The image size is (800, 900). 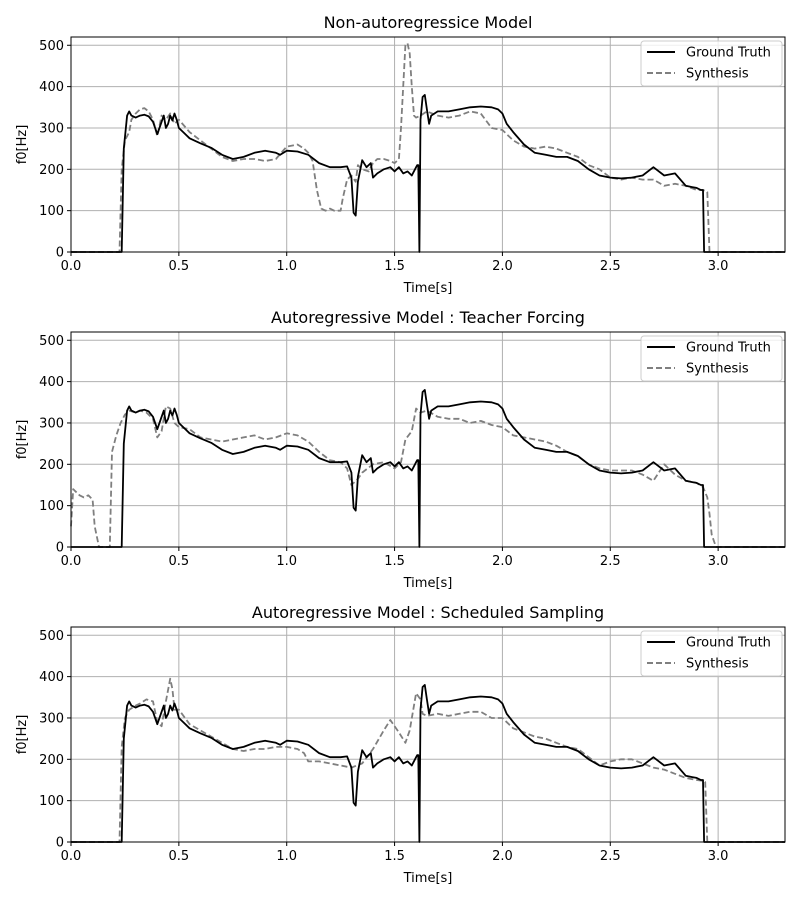 What do you see at coordinates (428, 22) in the screenshot?
I see `chart-title: Non-autoregressice Model` at bounding box center [428, 22].